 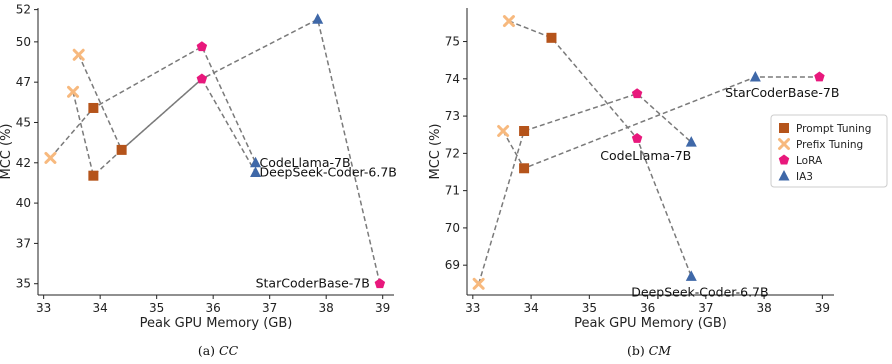 What do you see at coordinates (452, 79) in the screenshot?
I see `y-tick-label: 74` at bounding box center [452, 79].